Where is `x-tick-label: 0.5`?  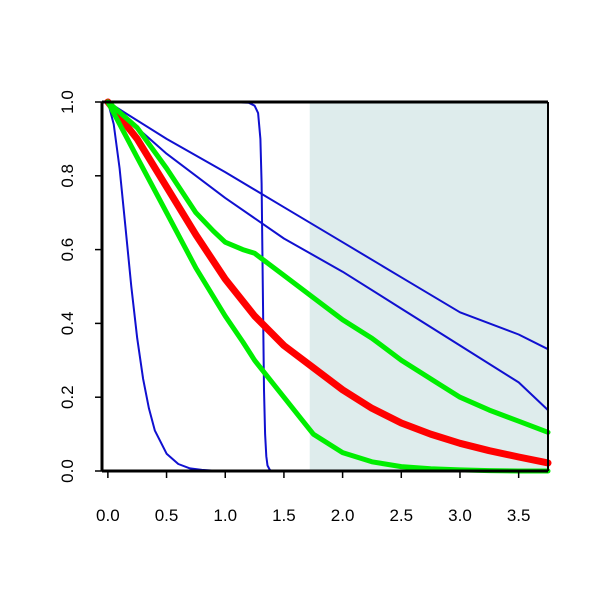
x-tick-label: 0.5 is located at coordinates (167, 515).